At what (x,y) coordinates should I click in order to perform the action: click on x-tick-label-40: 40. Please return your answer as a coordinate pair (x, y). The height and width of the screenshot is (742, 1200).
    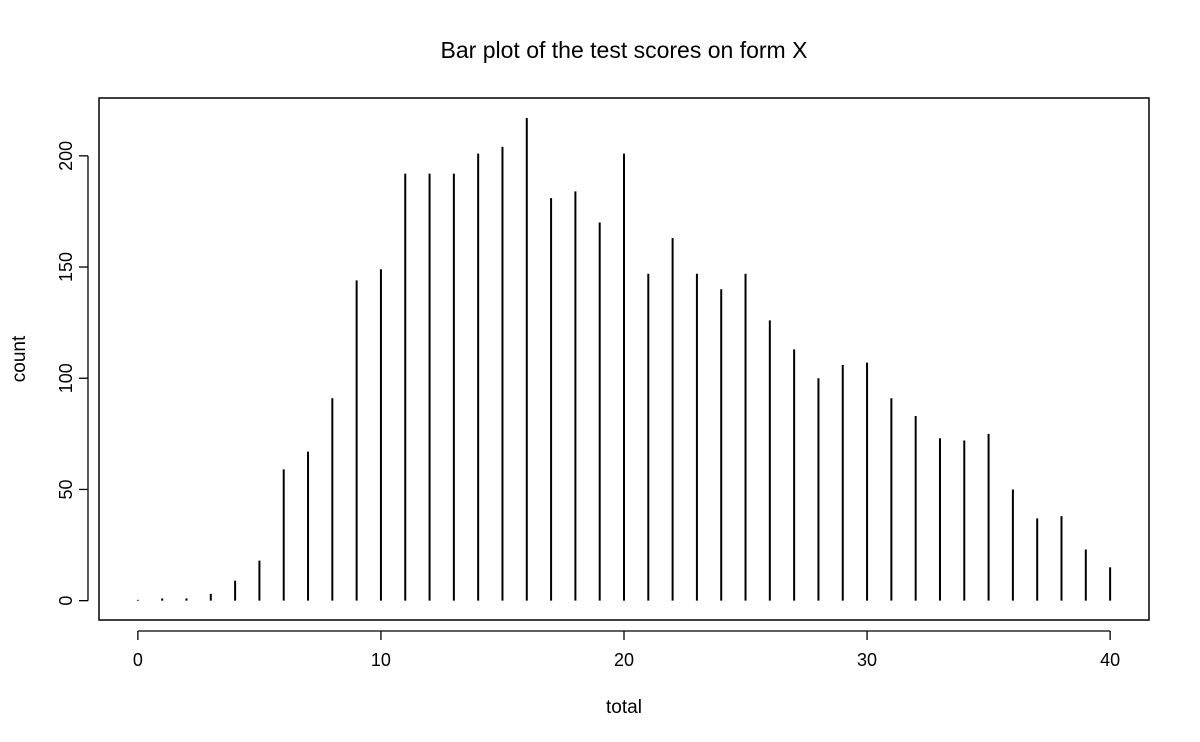
    Looking at the image, I should click on (1110, 660).